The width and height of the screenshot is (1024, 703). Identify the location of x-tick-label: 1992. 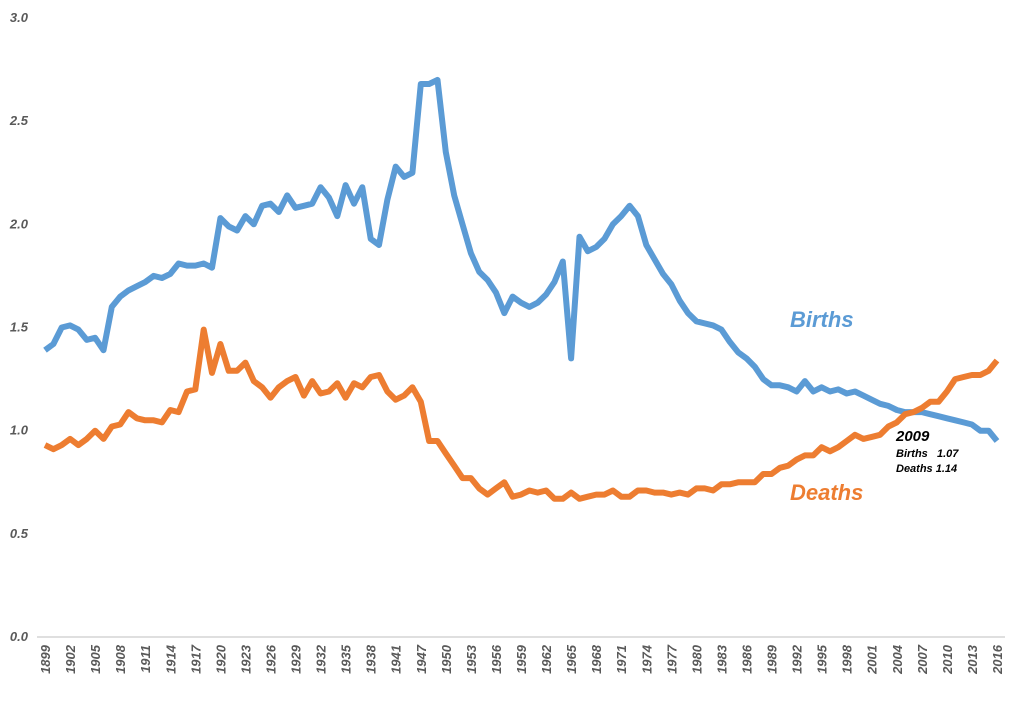
(797, 659).